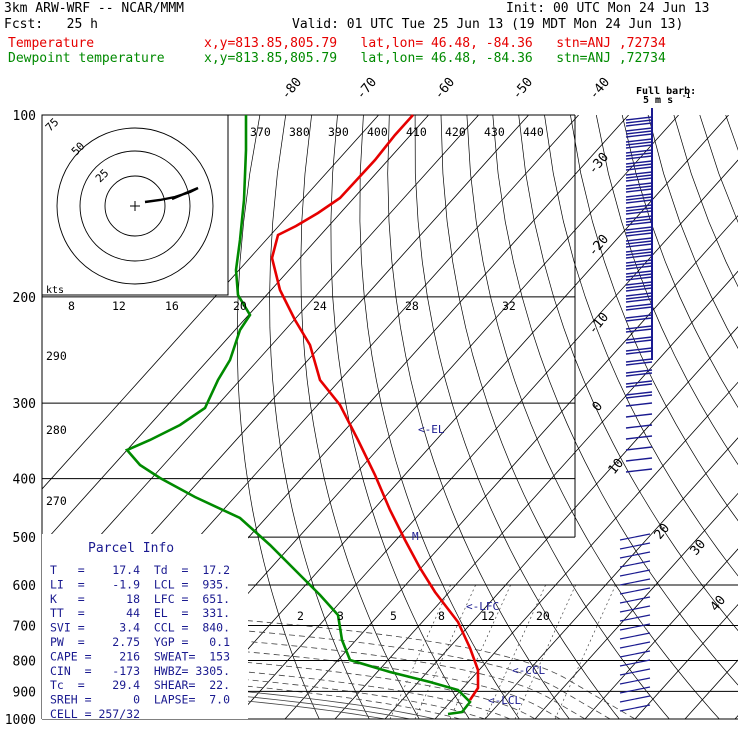 The height and width of the screenshot is (740, 740). What do you see at coordinates (24, 661) in the screenshot?
I see `pressure-tick-label: 800` at bounding box center [24, 661].